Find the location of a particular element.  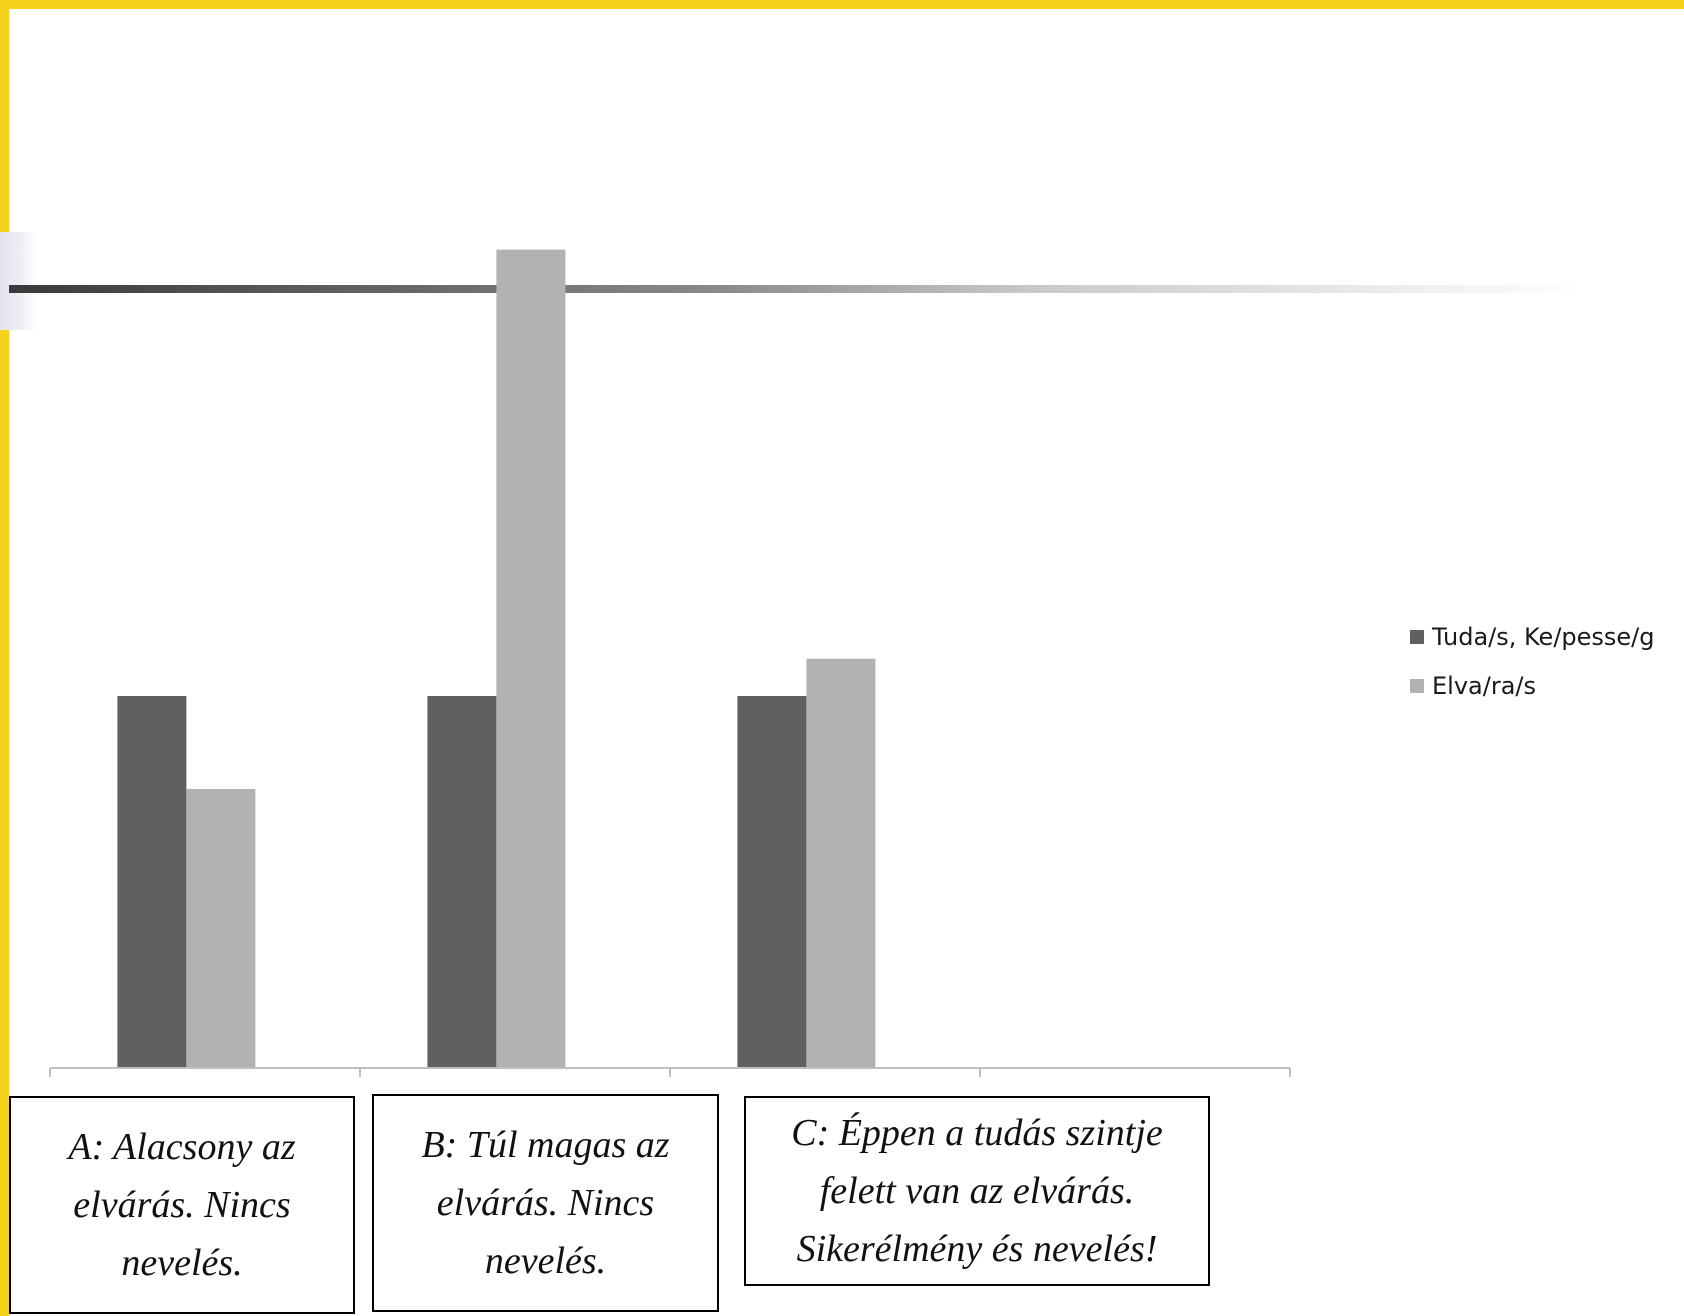

legend: Tuda/s, Ke/pesse/g Elva/ra/s is located at coordinates (1532, 671).